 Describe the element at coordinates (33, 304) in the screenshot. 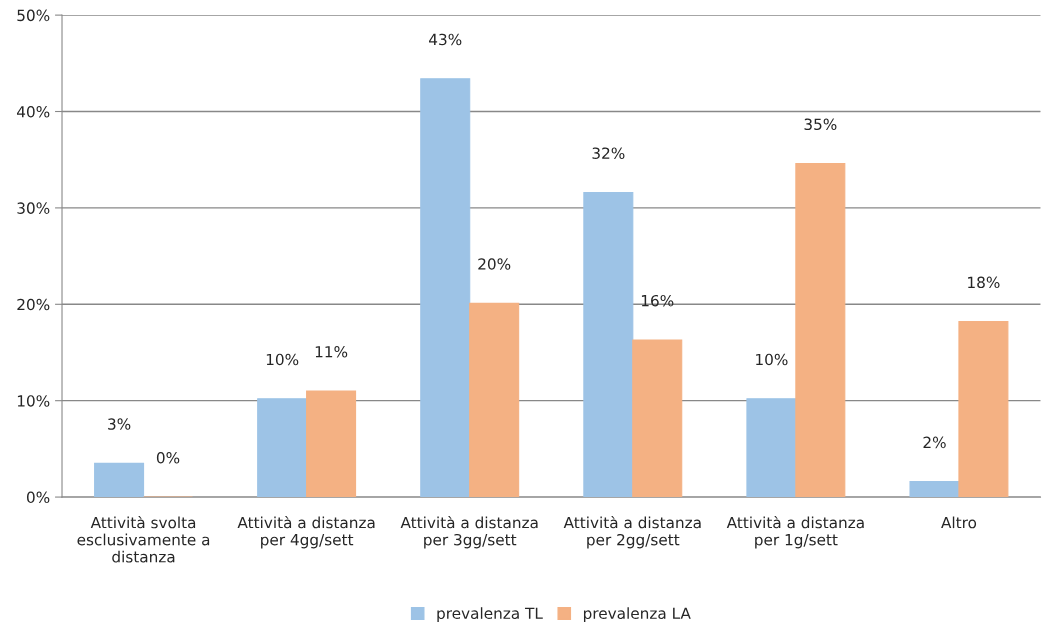

I see `y-tick-label: 20%` at that location.